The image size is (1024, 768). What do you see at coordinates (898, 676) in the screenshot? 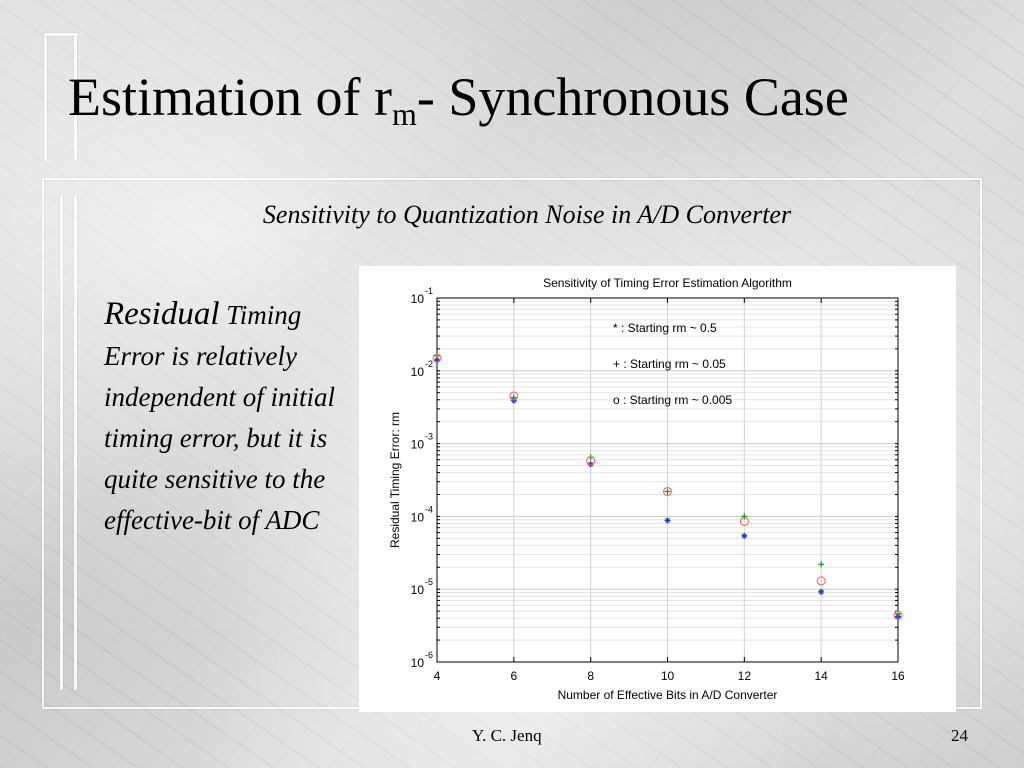
I see `x-tick-label: 16` at bounding box center [898, 676].